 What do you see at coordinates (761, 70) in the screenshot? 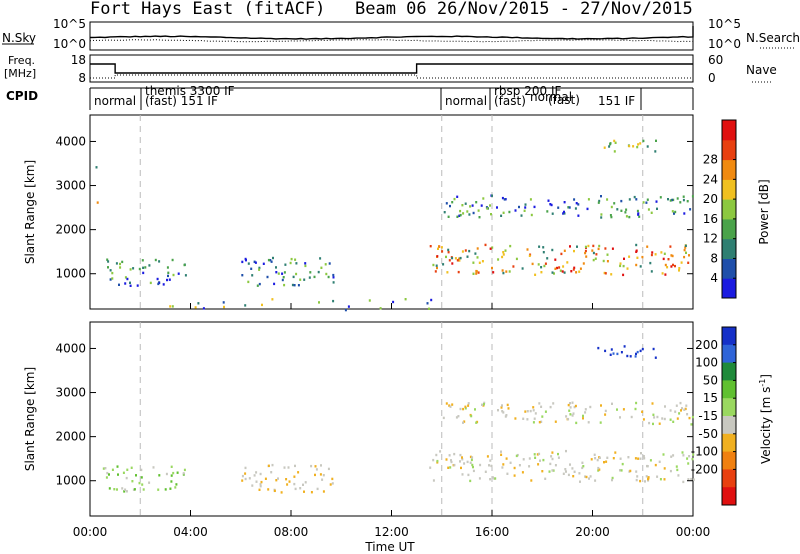
I see `nave-label: Nave` at bounding box center [761, 70].